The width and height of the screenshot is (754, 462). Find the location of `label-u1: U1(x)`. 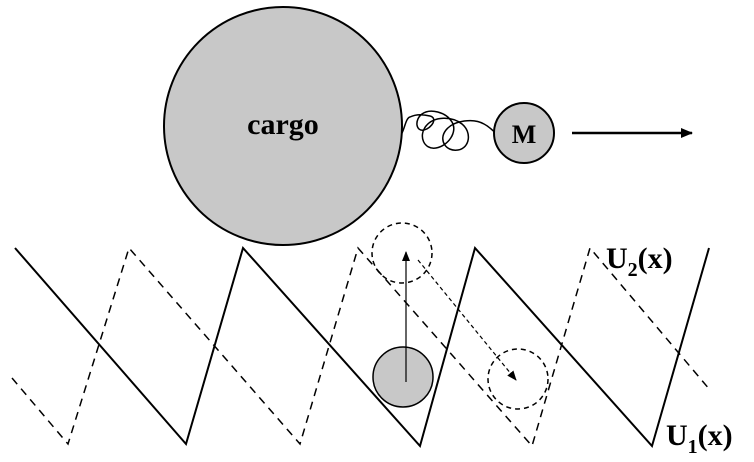

label-u1: U1(x) is located at coordinates (699, 438).